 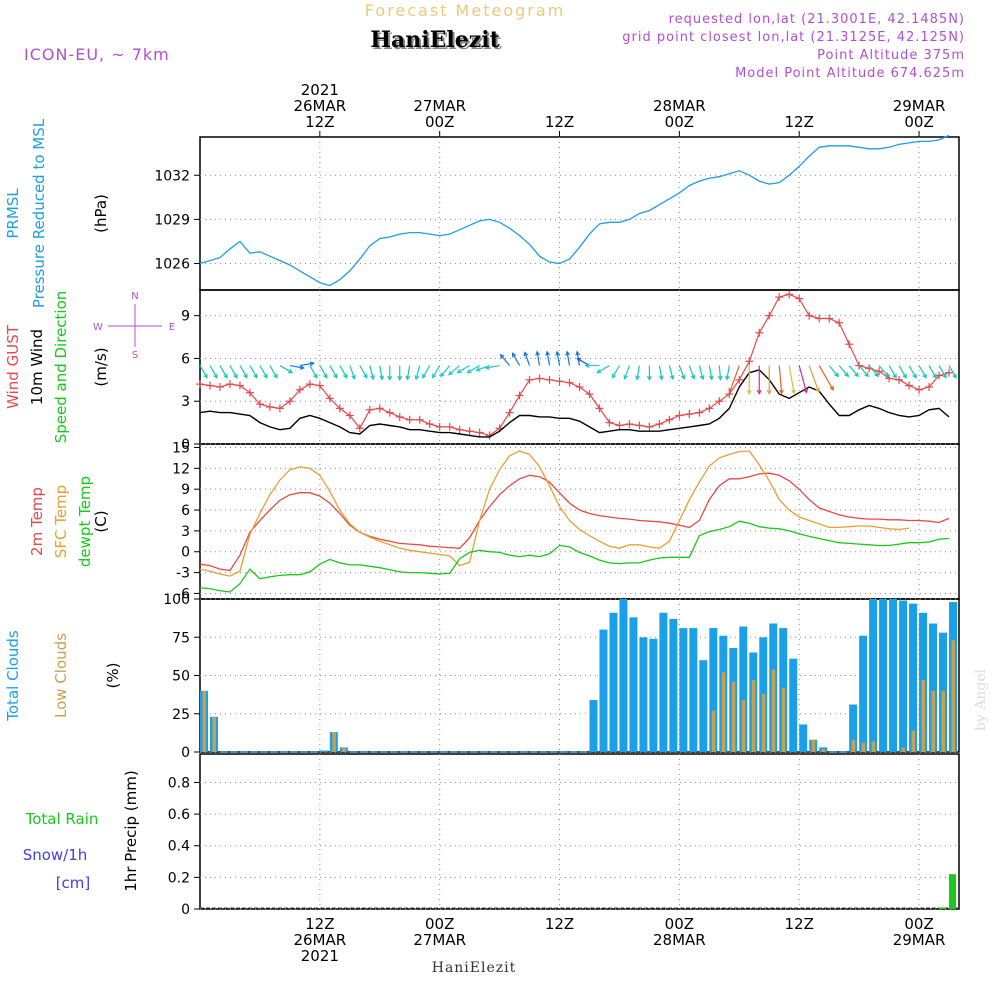 What do you see at coordinates (435, 40) in the screenshot?
I see `location-title: HaniElezit` at bounding box center [435, 40].